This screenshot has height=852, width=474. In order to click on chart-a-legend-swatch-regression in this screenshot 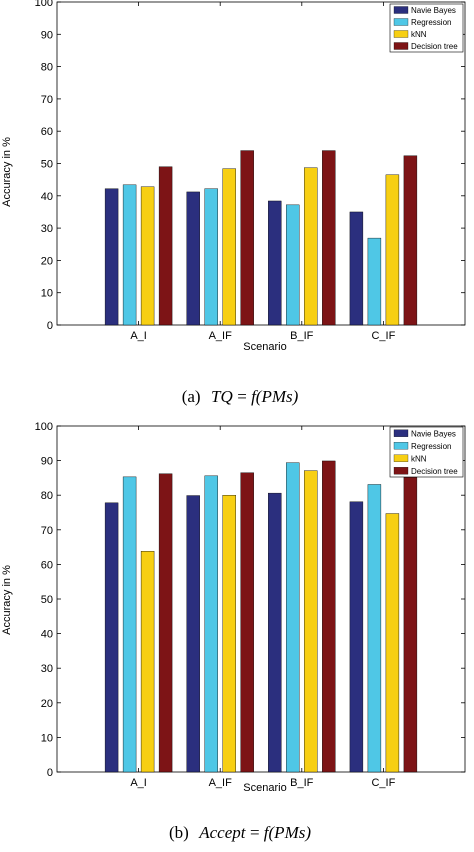, I will do `click(401, 22)`.